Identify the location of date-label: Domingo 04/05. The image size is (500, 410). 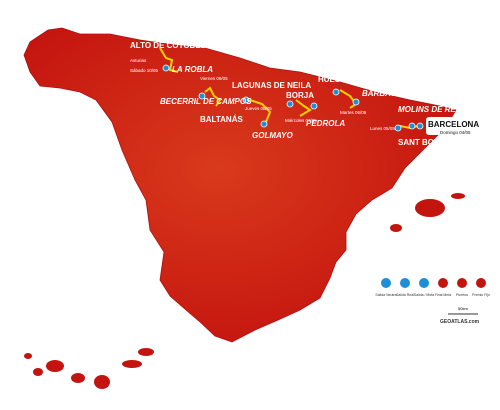
(455, 132).